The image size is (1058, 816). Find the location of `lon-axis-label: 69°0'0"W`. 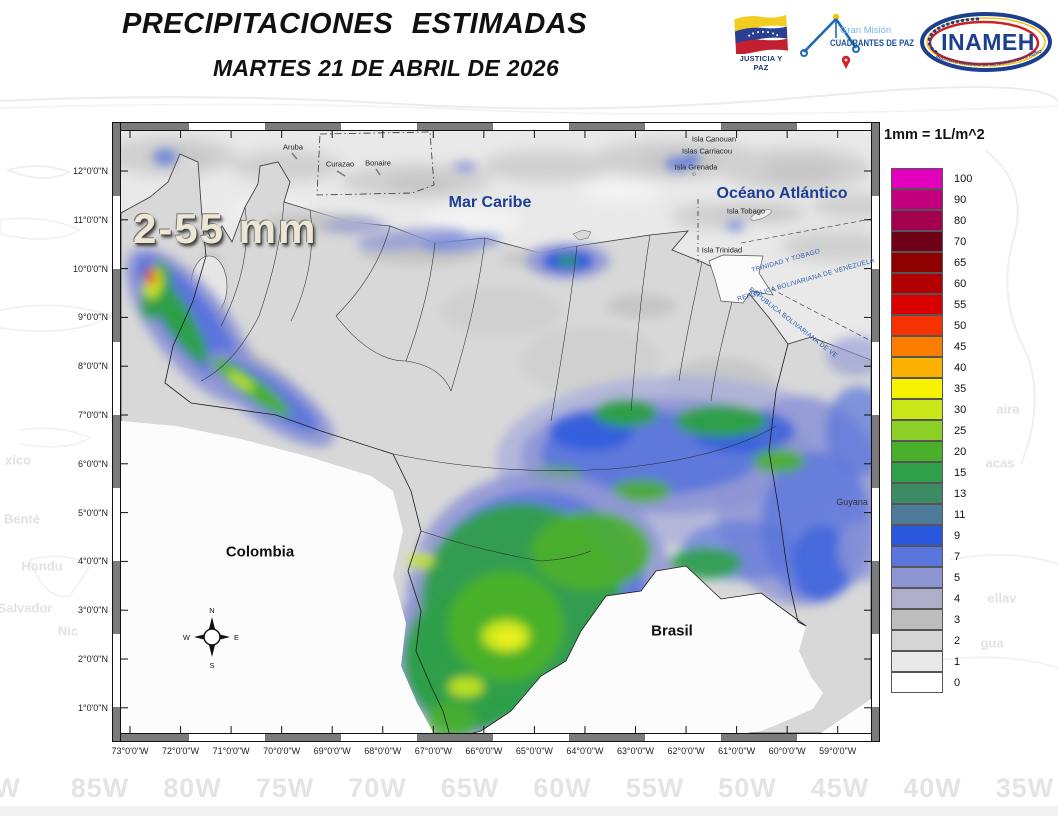

lon-axis-label: 69°0'0"W is located at coordinates (332, 751).